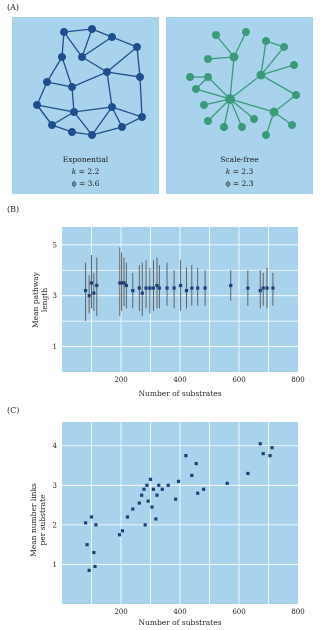 This screenshot has height=630, width=327. Describe the element at coordinates (55, 245) in the screenshot. I see `y-tick-label: 5` at that location.